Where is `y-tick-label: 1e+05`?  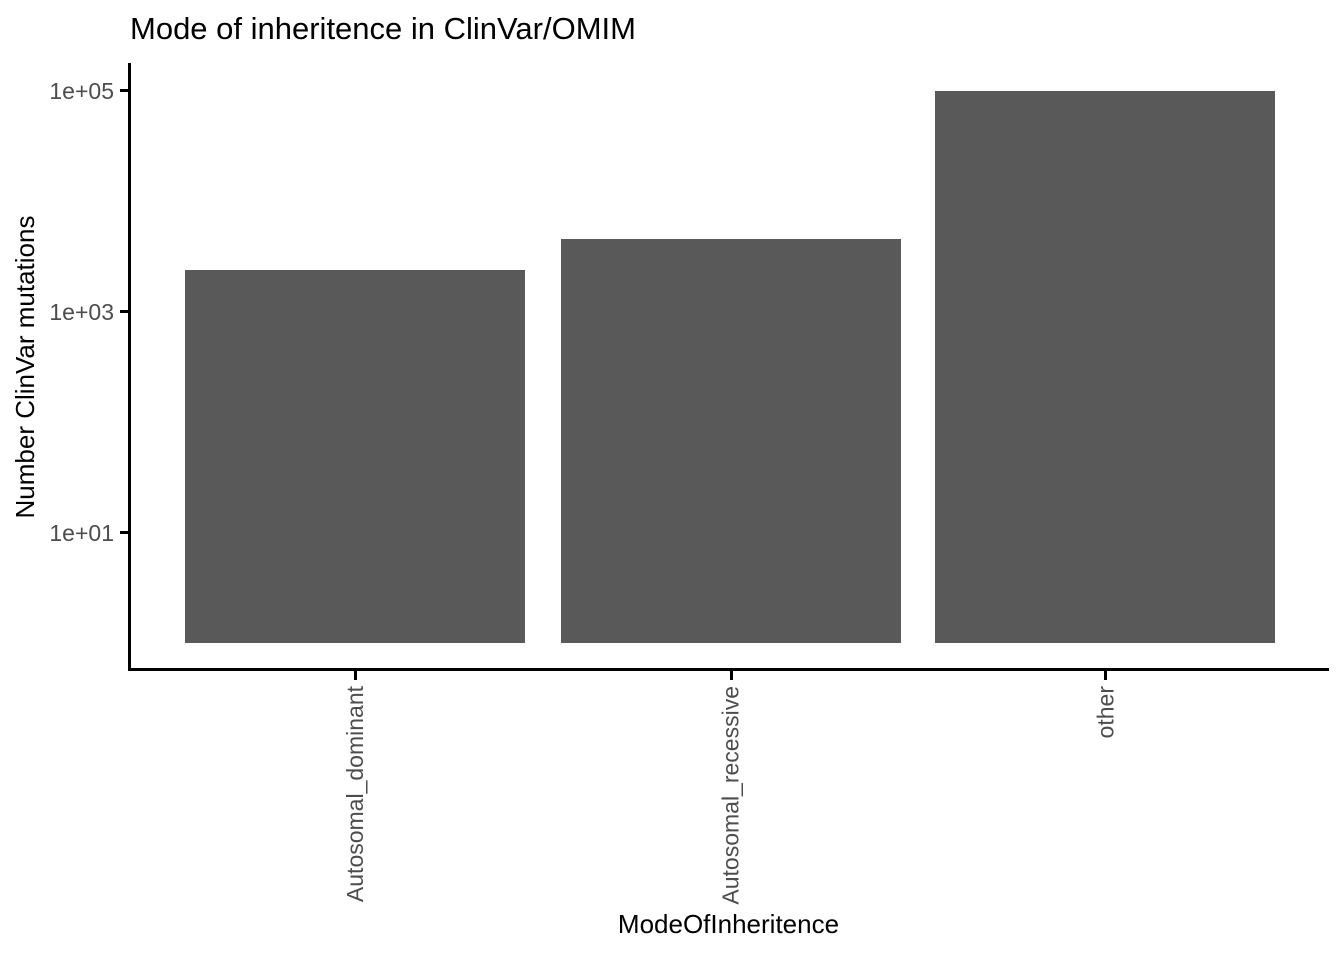
y-tick-label: 1e+05 is located at coordinates (81, 90).